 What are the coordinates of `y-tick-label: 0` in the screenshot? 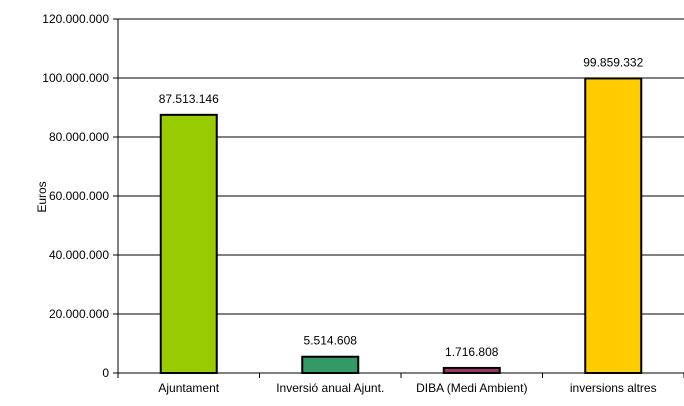 It's located at (105, 373).